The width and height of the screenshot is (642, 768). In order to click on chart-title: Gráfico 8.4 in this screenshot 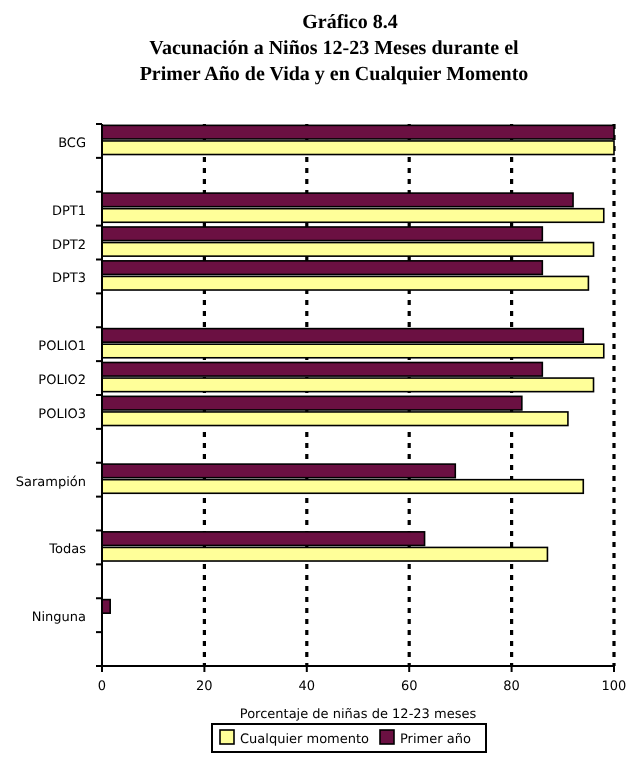, I will do `click(350, 23)`.